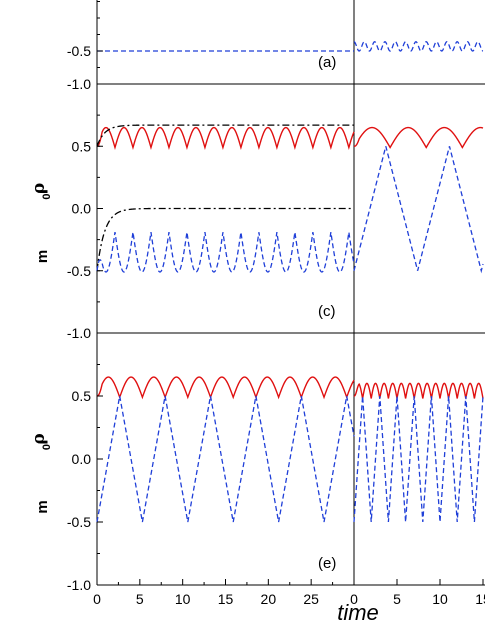 The width and height of the screenshot is (485, 627). I want to click on x-tick-label: 20, so click(269, 599).